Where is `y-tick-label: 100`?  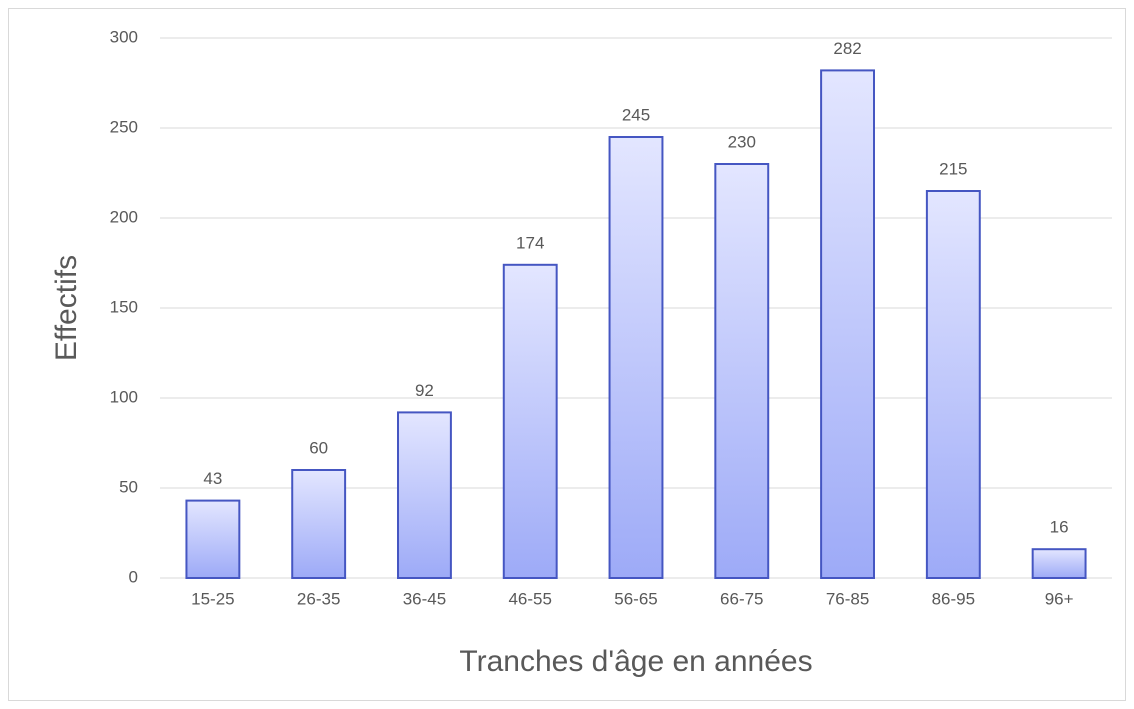
y-tick-label: 100 is located at coordinates (124, 396).